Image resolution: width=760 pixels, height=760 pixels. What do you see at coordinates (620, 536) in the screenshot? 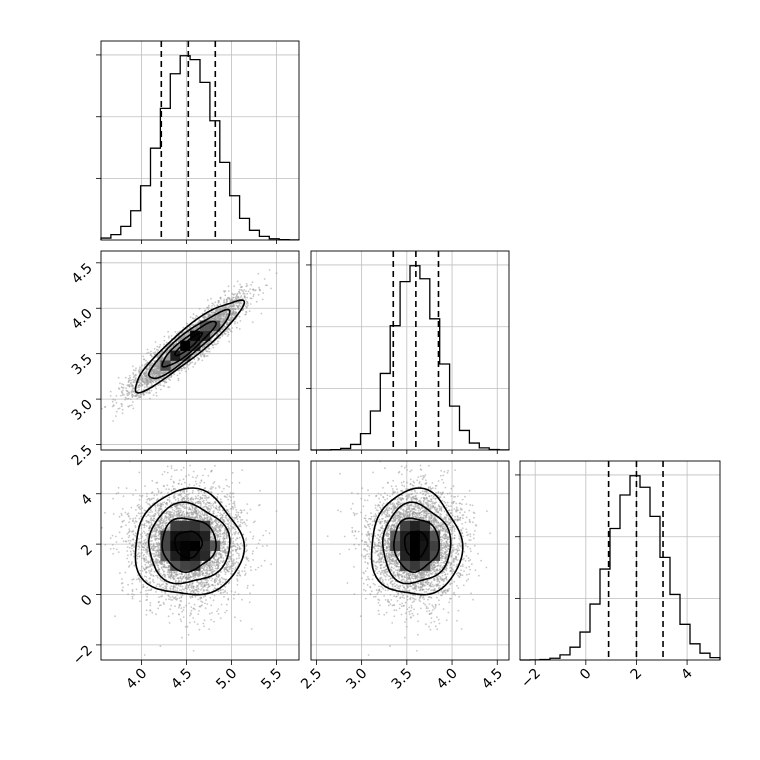
I see `hist-panel-2-hgrid` at bounding box center [620, 536].